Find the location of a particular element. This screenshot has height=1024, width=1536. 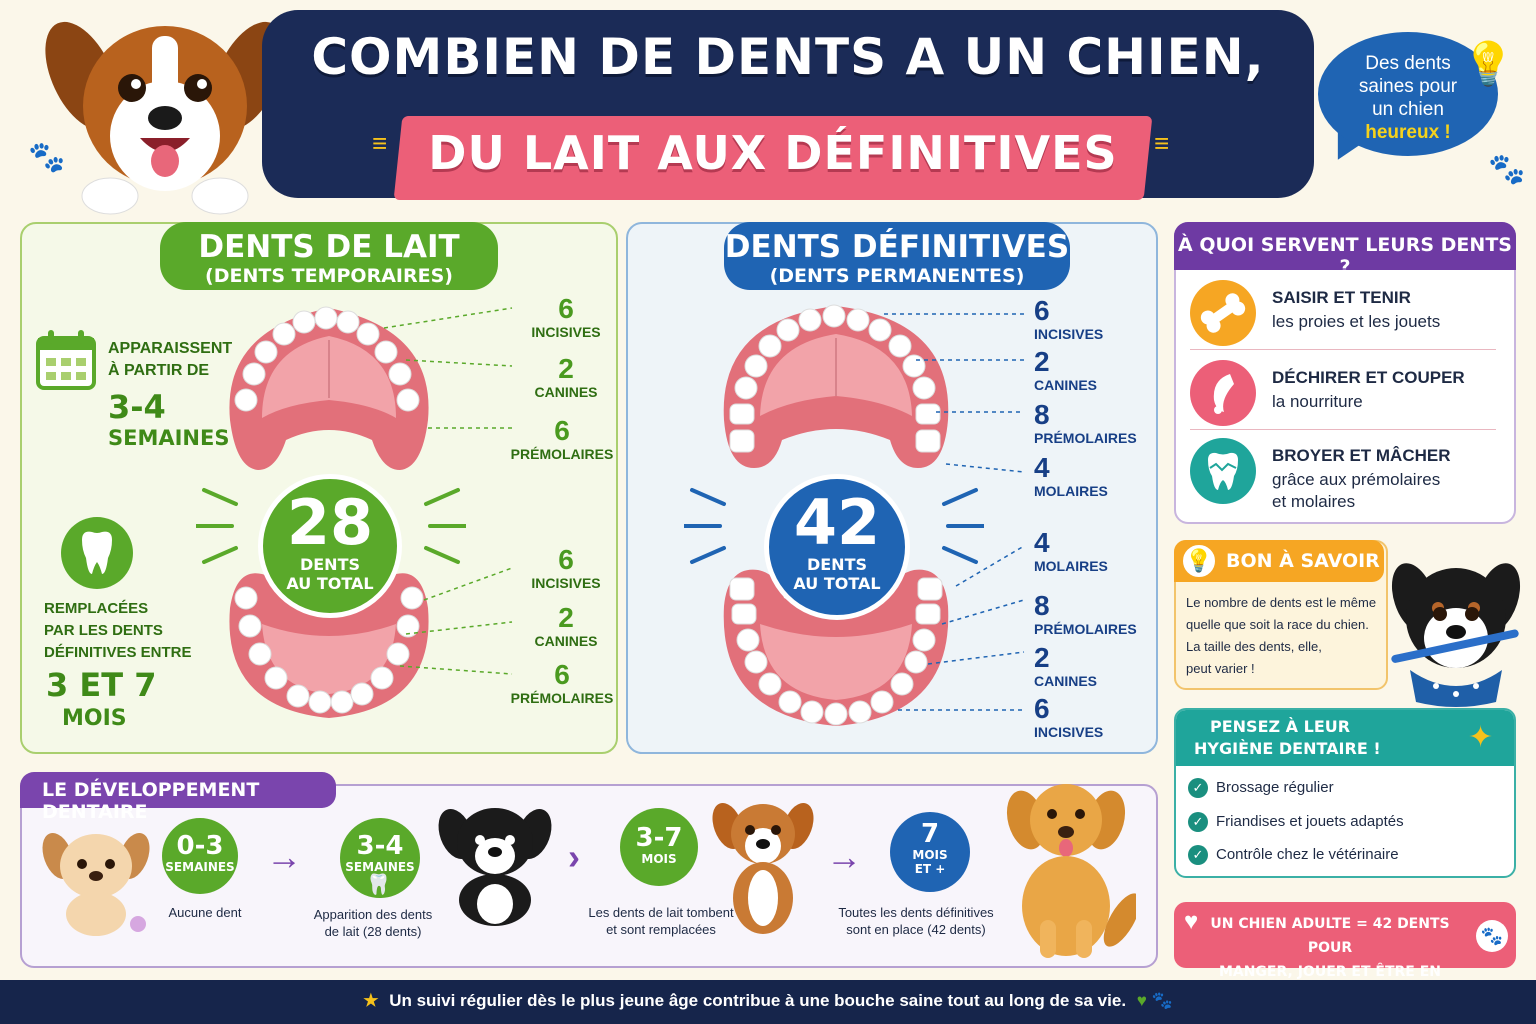

milk-total-label: DENTS is located at coordinates (330, 564).